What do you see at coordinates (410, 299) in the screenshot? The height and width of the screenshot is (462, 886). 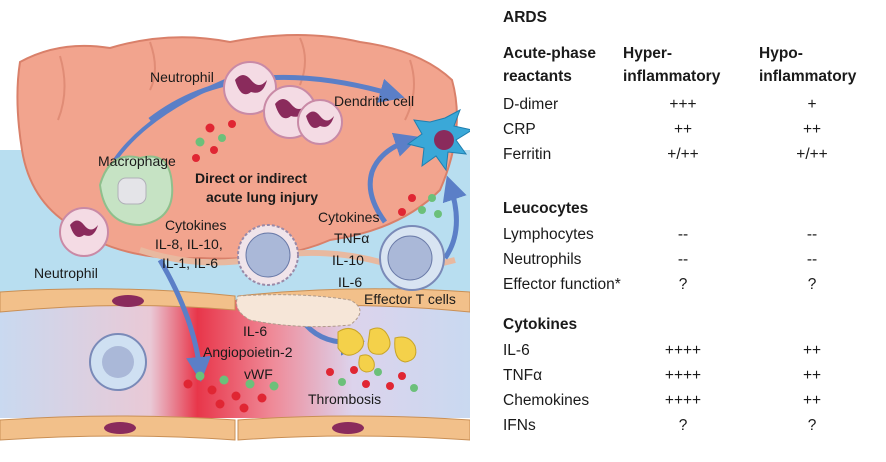 I see `label-effector-t-cells: Effector T cells` at bounding box center [410, 299].